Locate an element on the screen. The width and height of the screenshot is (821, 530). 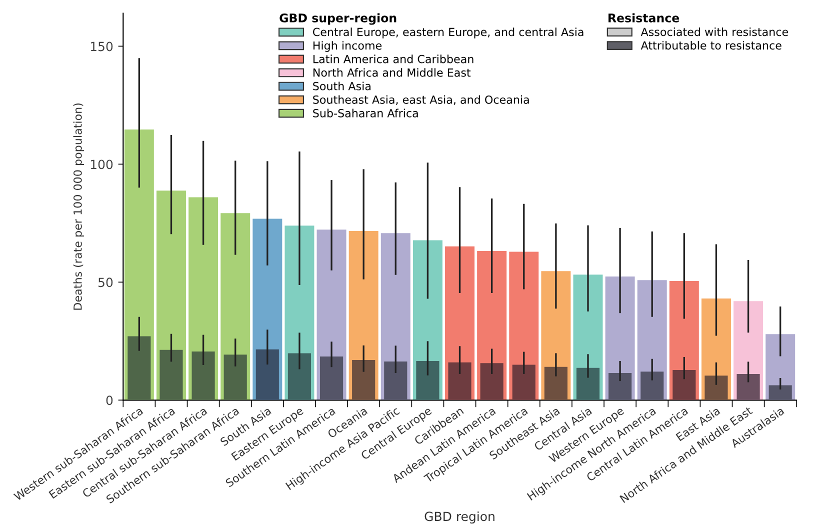
y-tick-label: 150 is located at coordinates (101, 47).